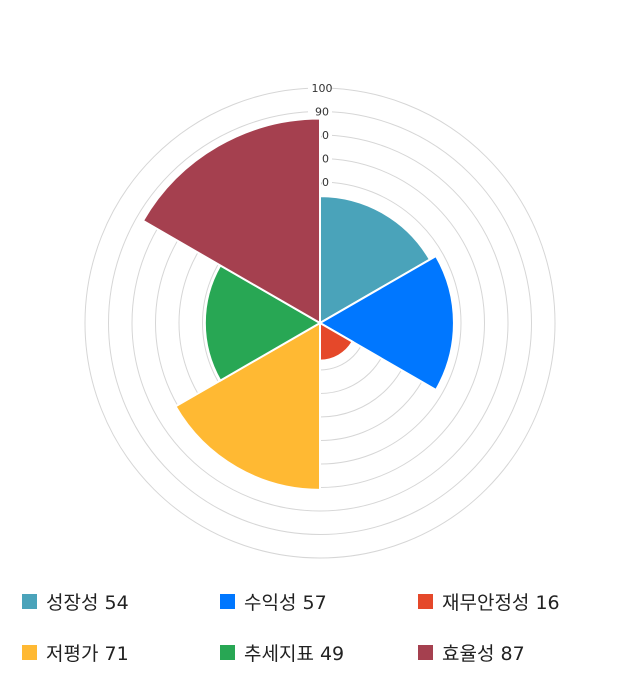  What do you see at coordinates (231, 221) in the screenshot?
I see `segment-효율성` at bounding box center [231, 221].